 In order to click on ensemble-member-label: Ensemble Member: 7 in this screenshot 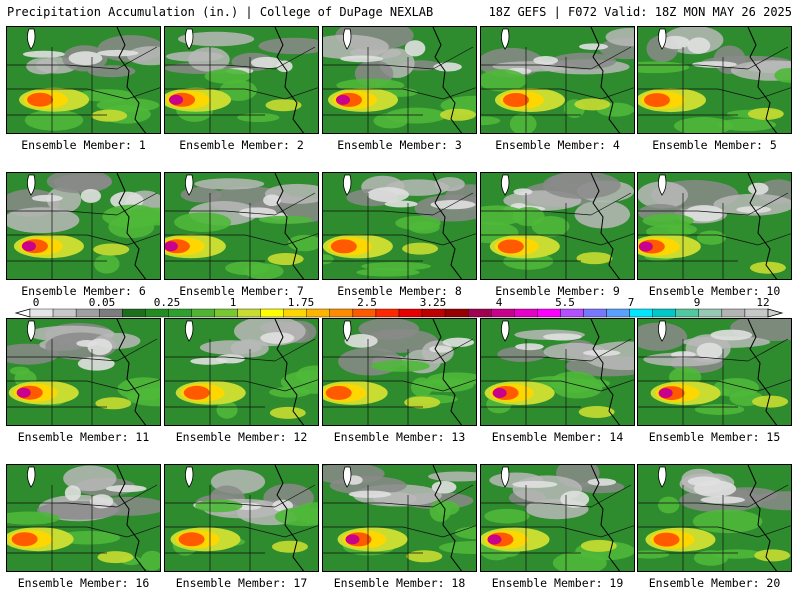, I will do `click(241, 291)`.